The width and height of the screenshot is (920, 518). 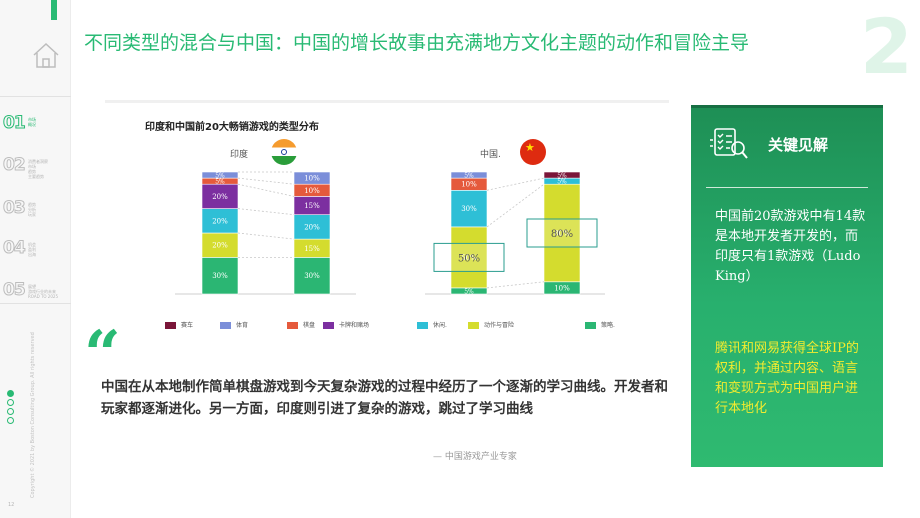 I want to click on sidebar-item-number: 02, so click(x=15, y=165).